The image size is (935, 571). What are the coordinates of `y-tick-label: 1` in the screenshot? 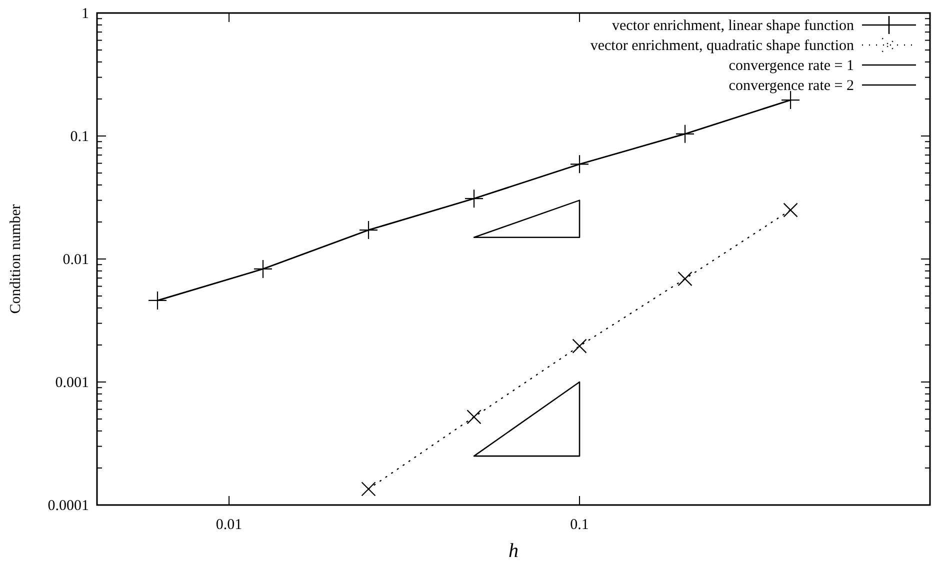 It's located at (85, 14).